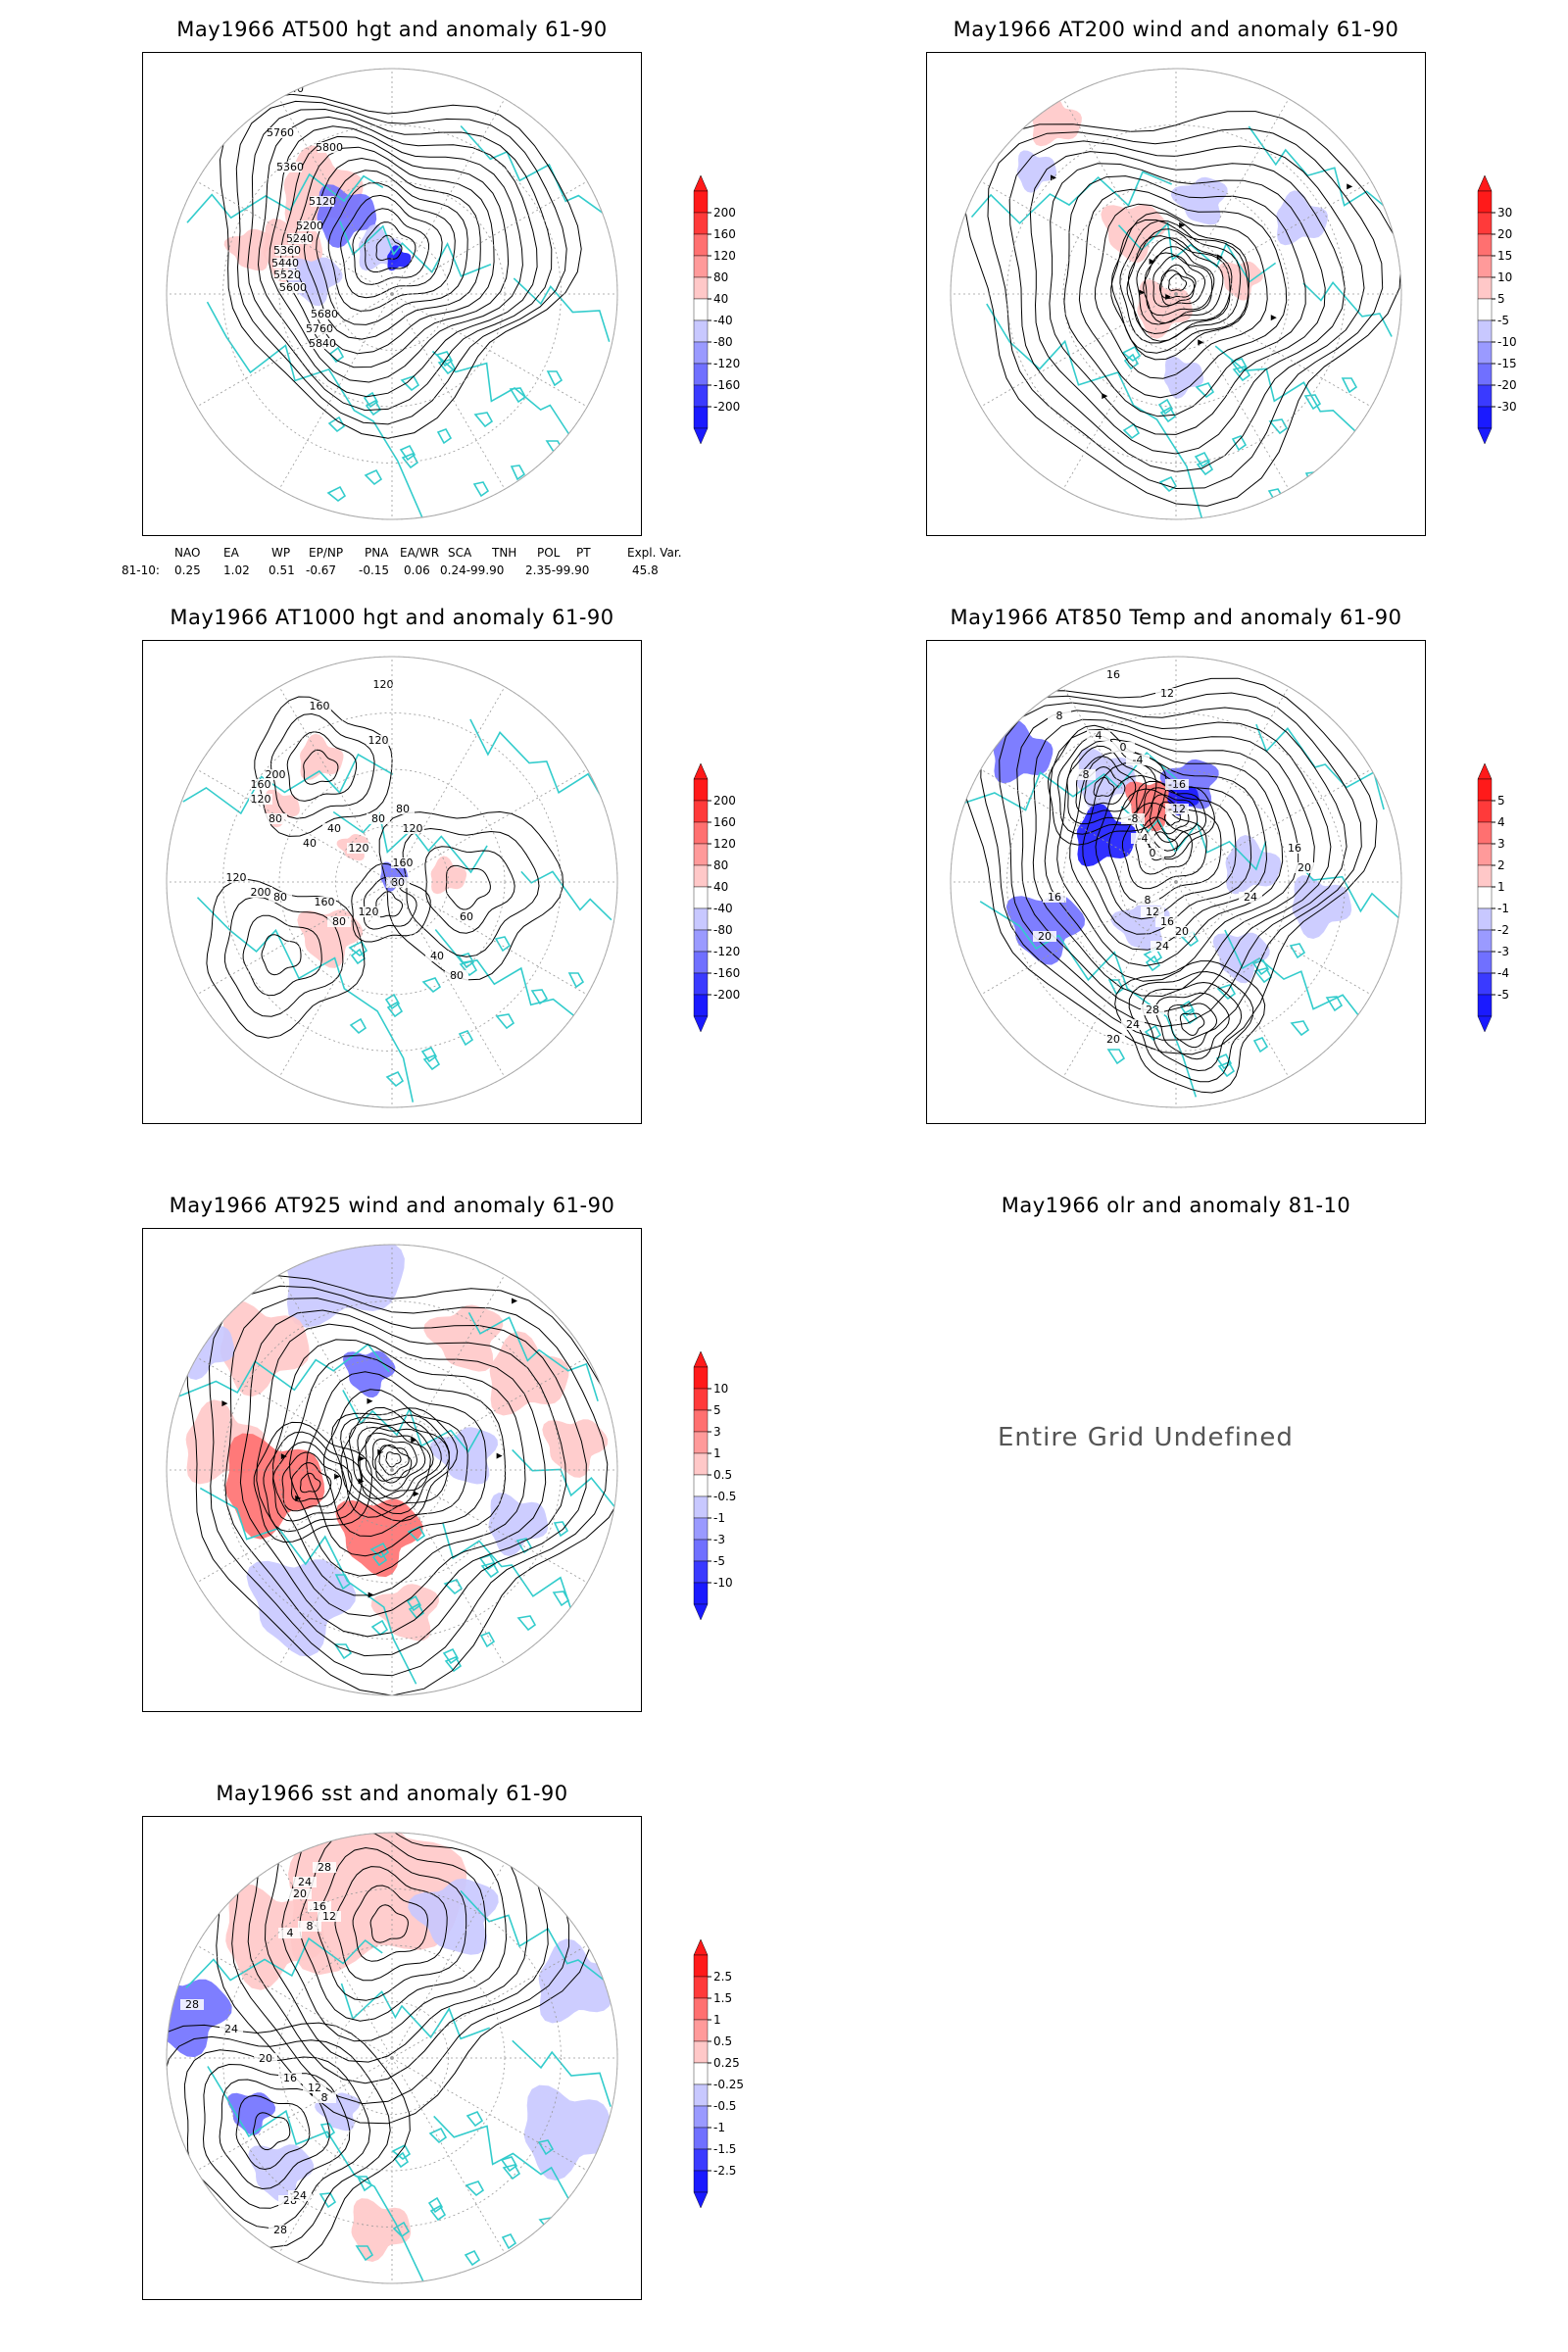  What do you see at coordinates (726, 995) in the screenshot?
I see `colorbar-label: -200` at bounding box center [726, 995].